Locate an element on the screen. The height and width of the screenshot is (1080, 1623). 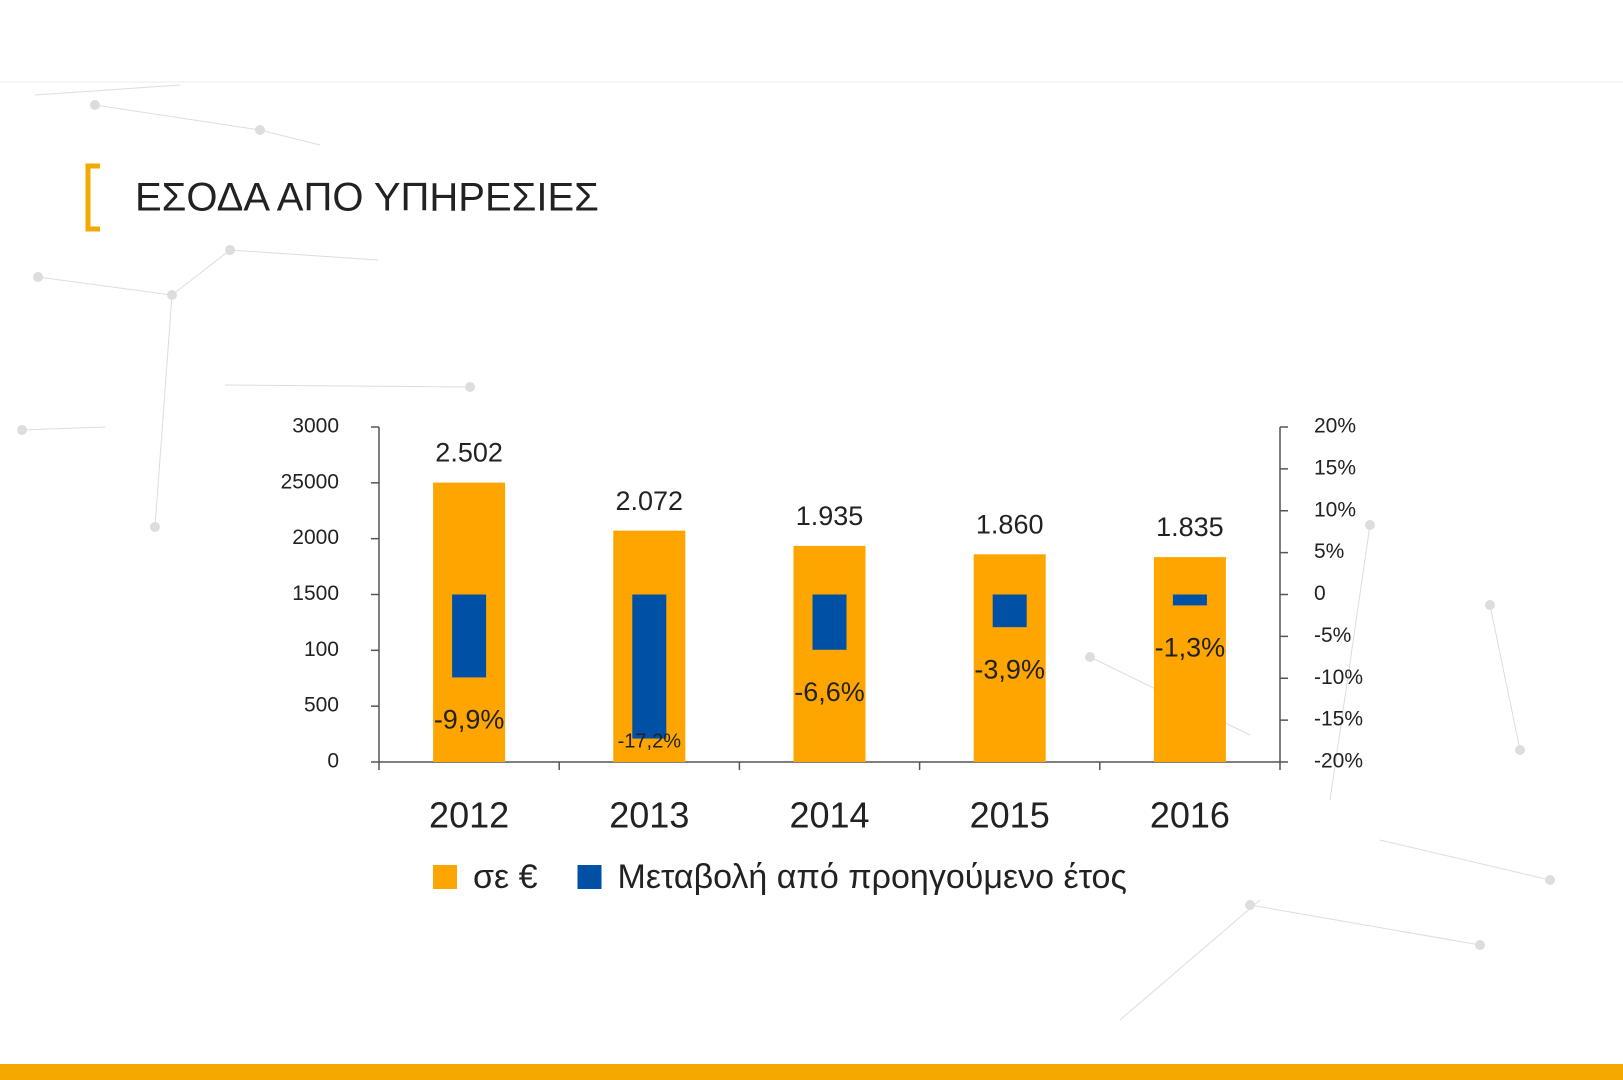
y2-tick-label: 0 is located at coordinates (1320, 593).